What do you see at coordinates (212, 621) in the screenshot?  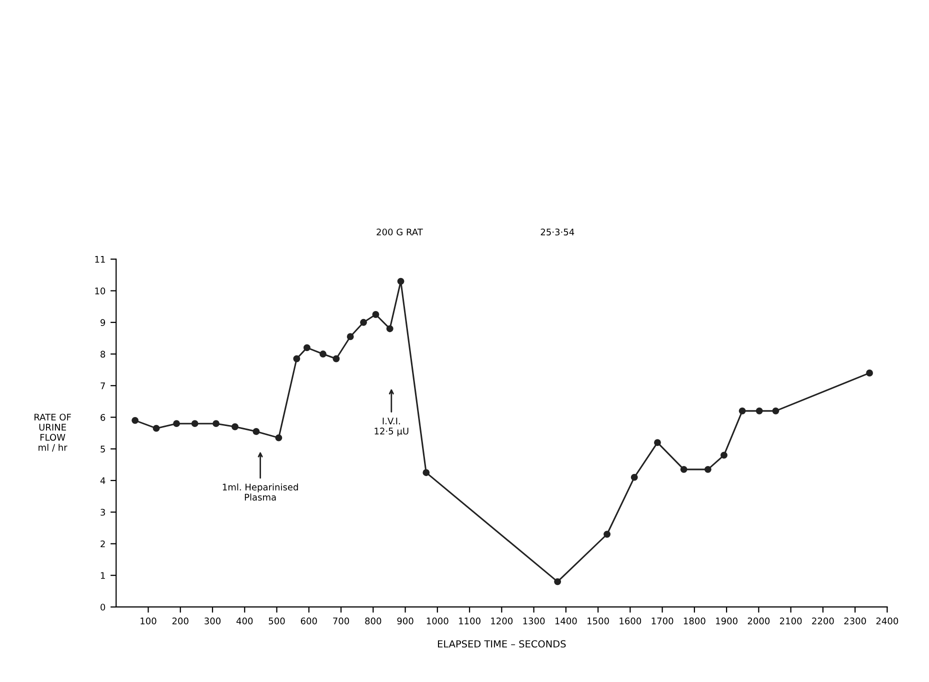 I see `x-tick-label: 300` at bounding box center [212, 621].